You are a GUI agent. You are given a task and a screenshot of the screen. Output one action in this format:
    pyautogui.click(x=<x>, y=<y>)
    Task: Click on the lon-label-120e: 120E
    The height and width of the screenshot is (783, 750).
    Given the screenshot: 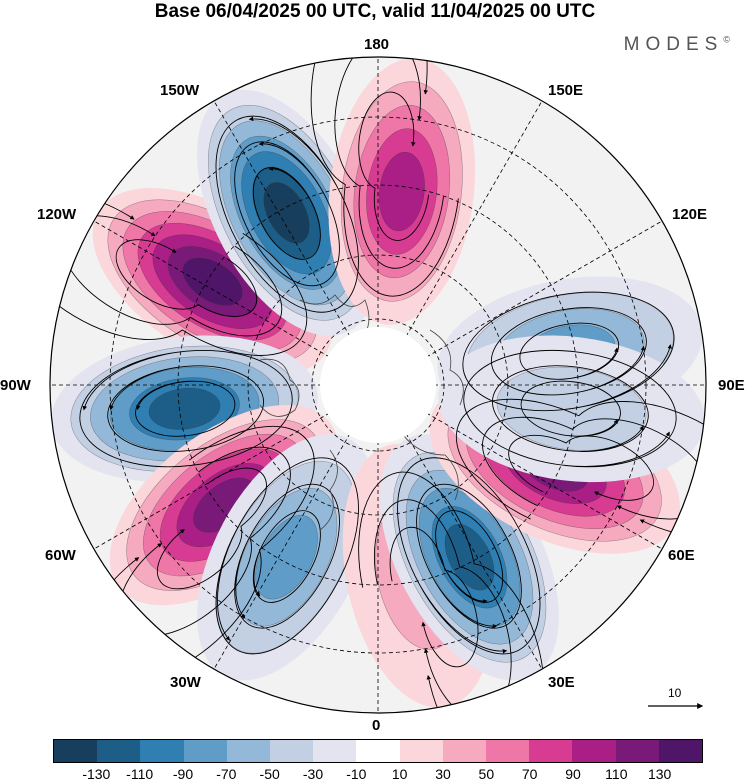 What is the action you would take?
    pyautogui.click(x=690, y=214)
    